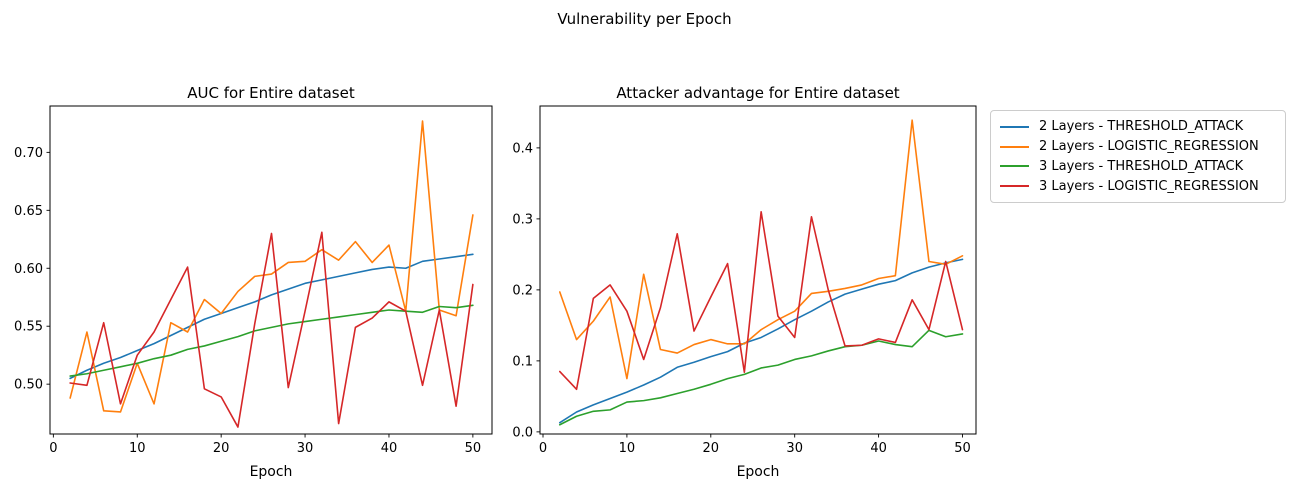  What do you see at coordinates (1149, 186) in the screenshot?
I see `legend-item-label: 3 Layers - LOGISTIC_REGRESSION` at bounding box center [1149, 186].